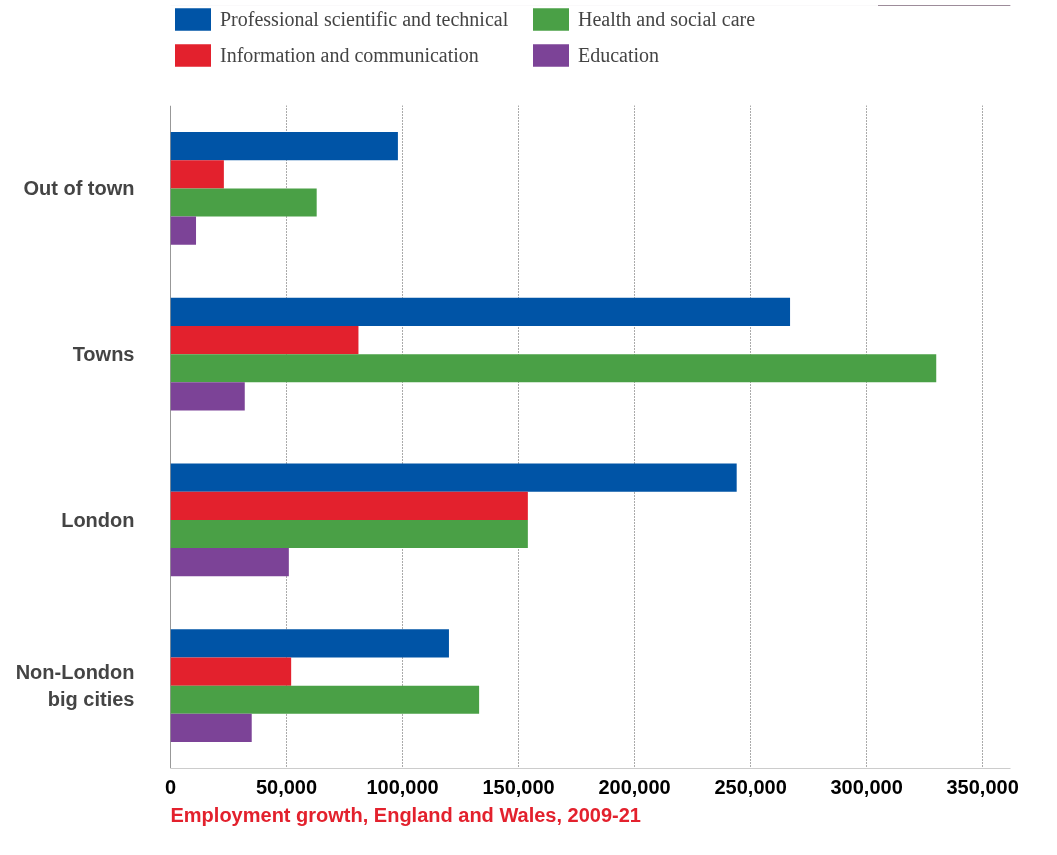 This screenshot has width=1057, height=855. Describe the element at coordinates (350, 55) in the screenshot. I see `legend-label: Information and communication` at that location.